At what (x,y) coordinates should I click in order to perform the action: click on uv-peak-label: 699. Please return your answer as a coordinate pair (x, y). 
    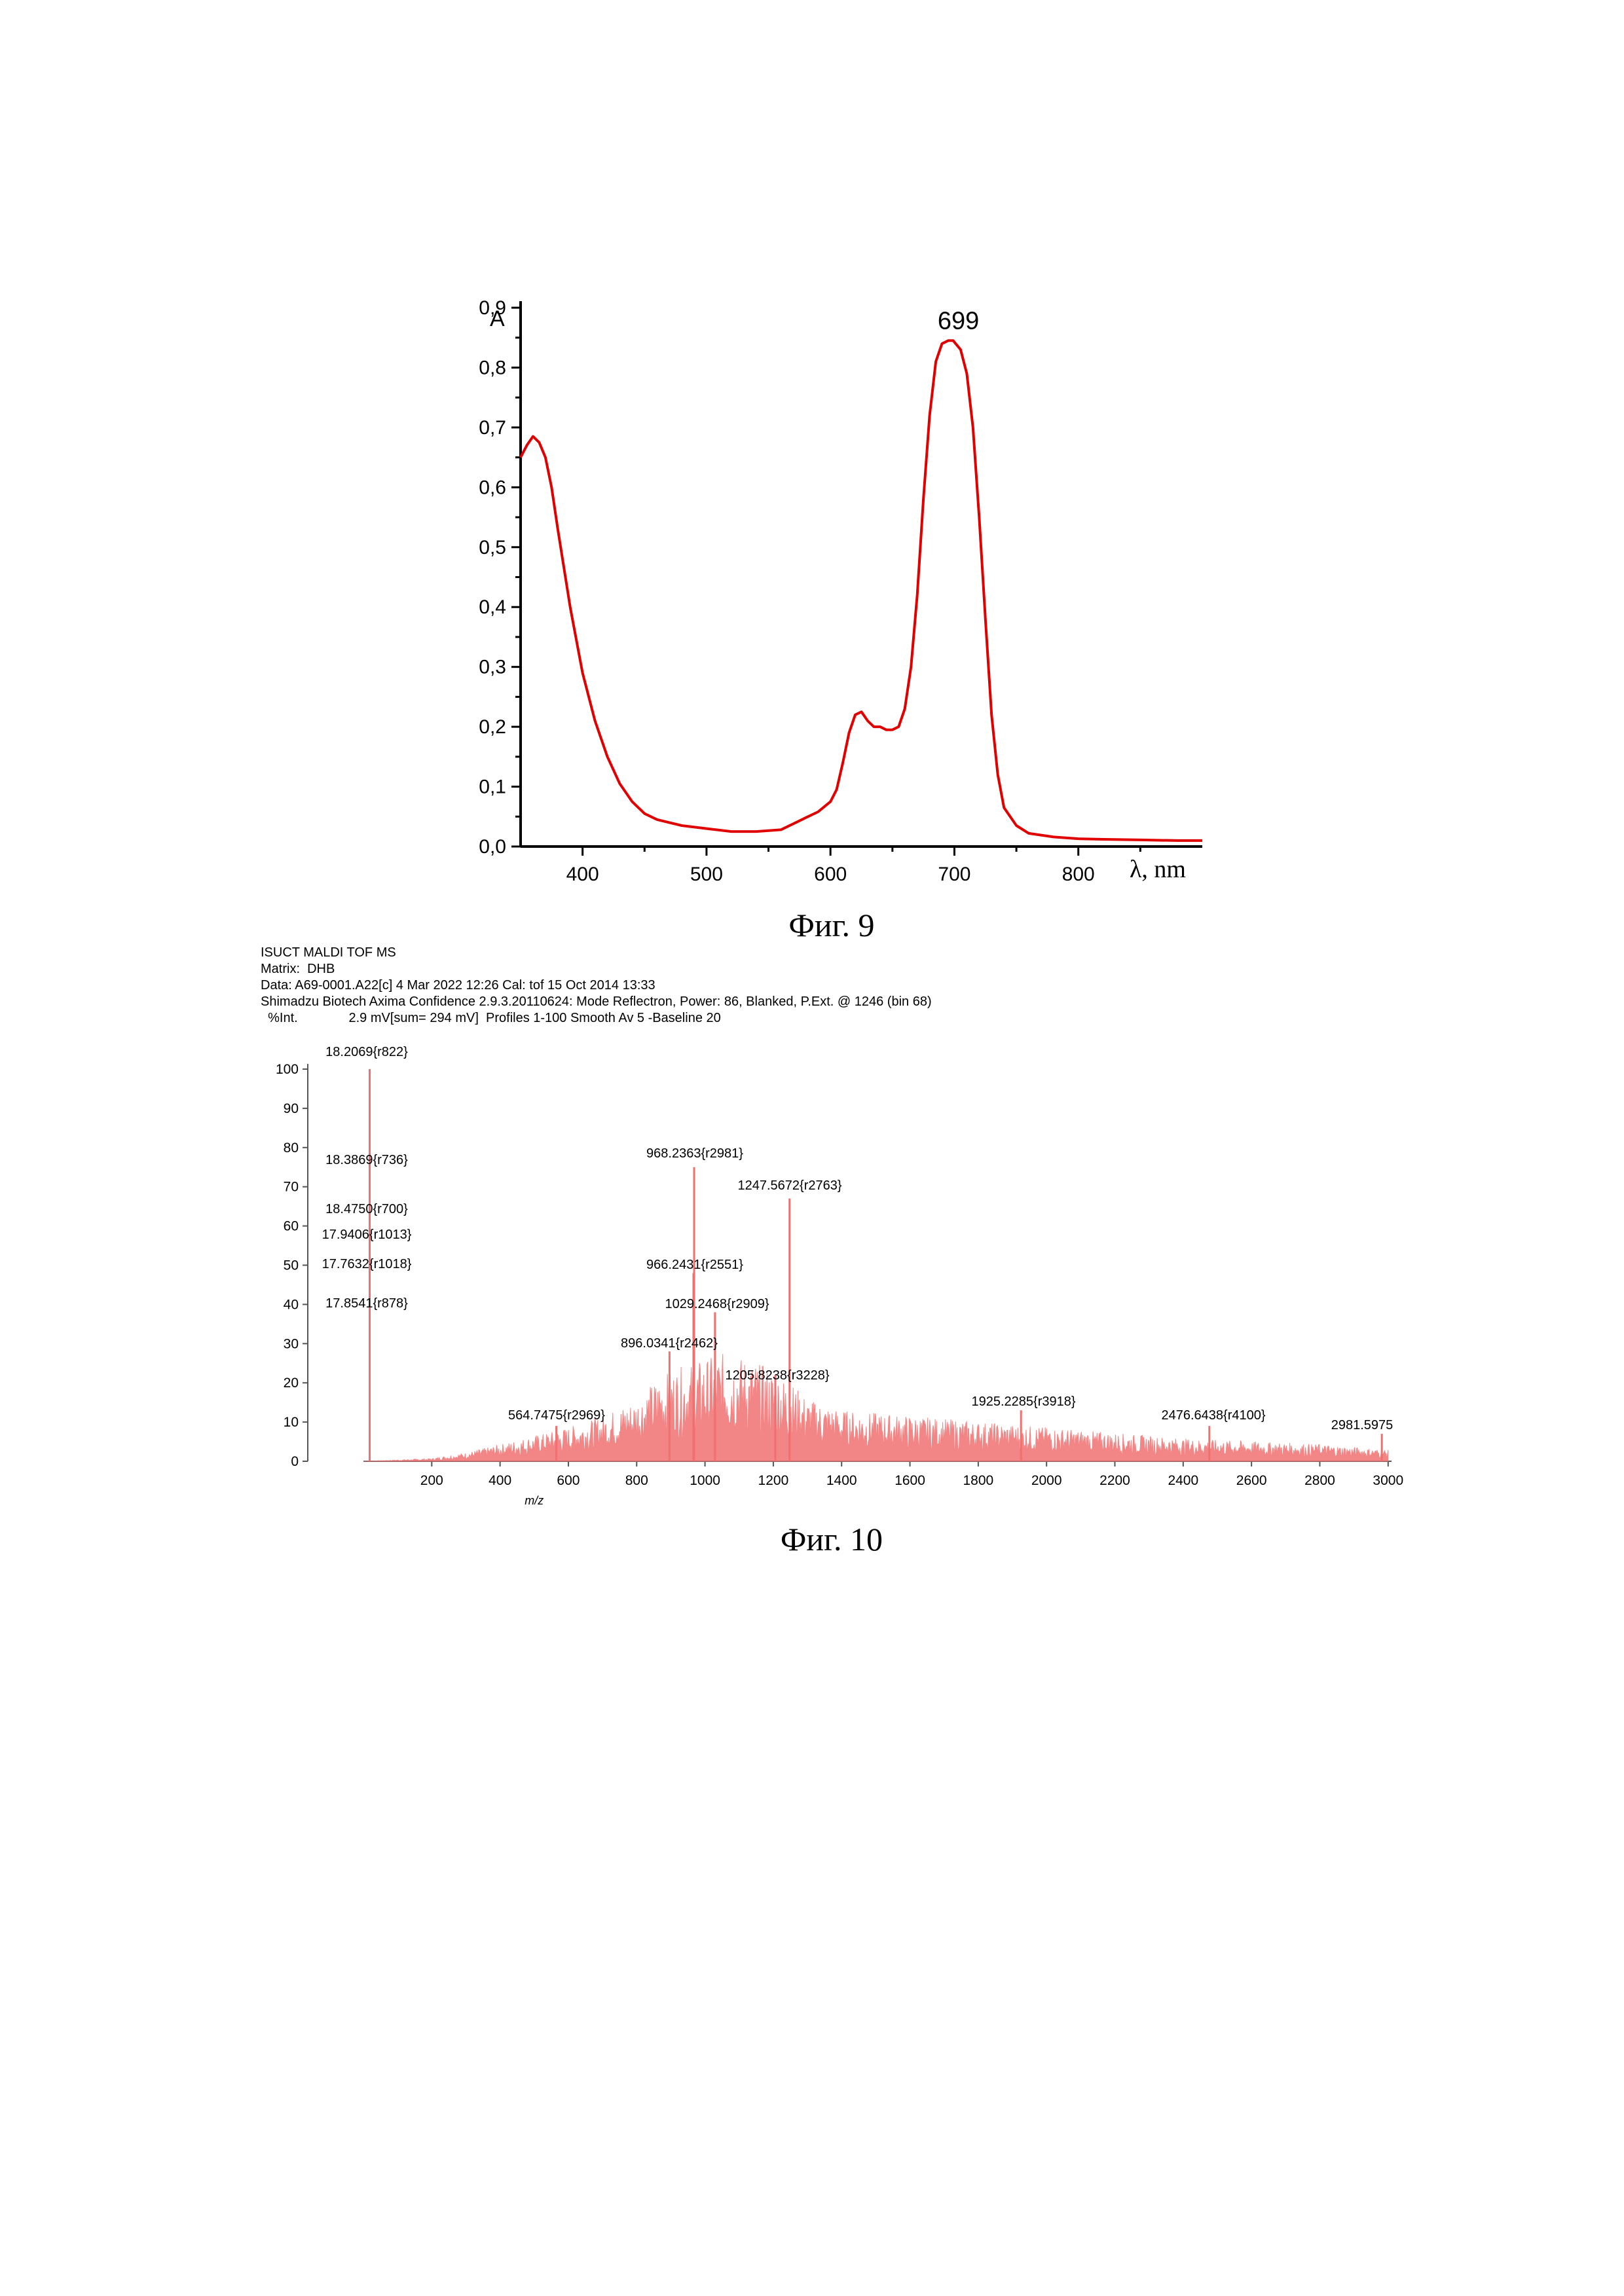
    Looking at the image, I should click on (958, 321).